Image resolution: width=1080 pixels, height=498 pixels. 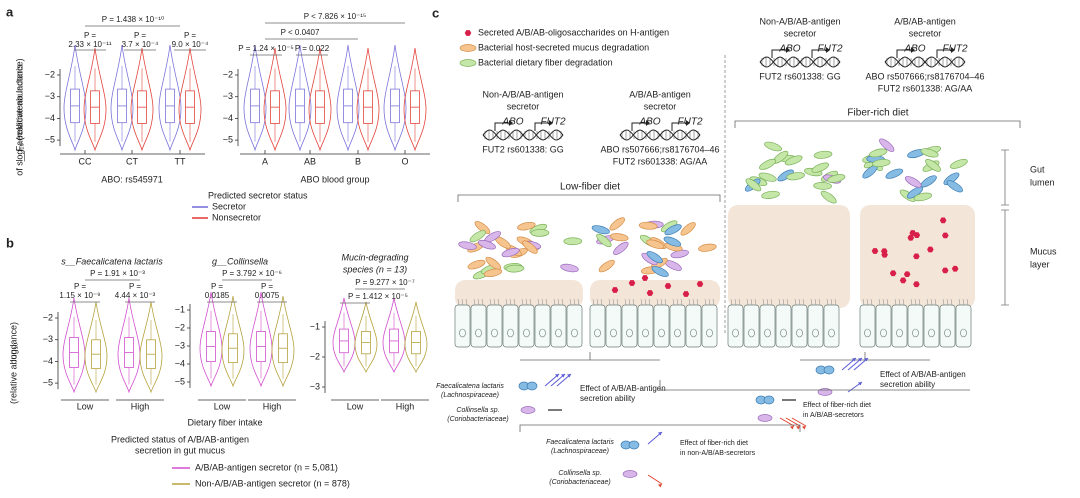 What do you see at coordinates (132, 179) in the screenshot?
I see `label: ABO: rs545971` at bounding box center [132, 179].